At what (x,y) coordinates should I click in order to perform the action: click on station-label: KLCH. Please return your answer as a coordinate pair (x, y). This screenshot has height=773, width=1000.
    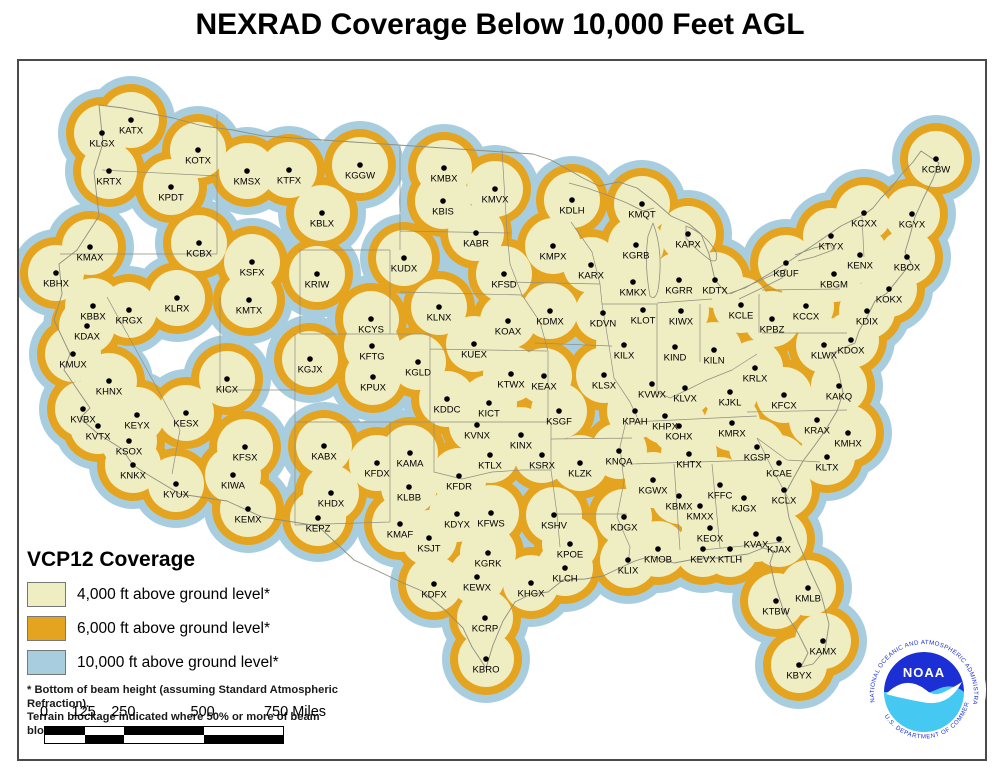
    Looking at the image, I should click on (564, 579).